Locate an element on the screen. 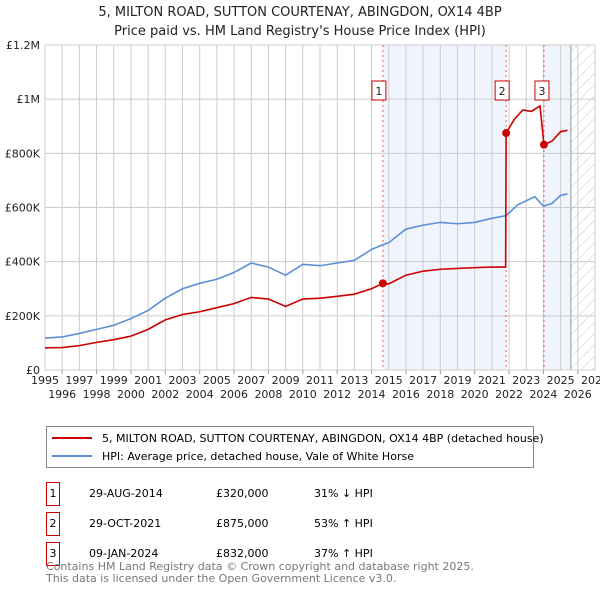  x-tick-label: 2019 is located at coordinates (458, 380).